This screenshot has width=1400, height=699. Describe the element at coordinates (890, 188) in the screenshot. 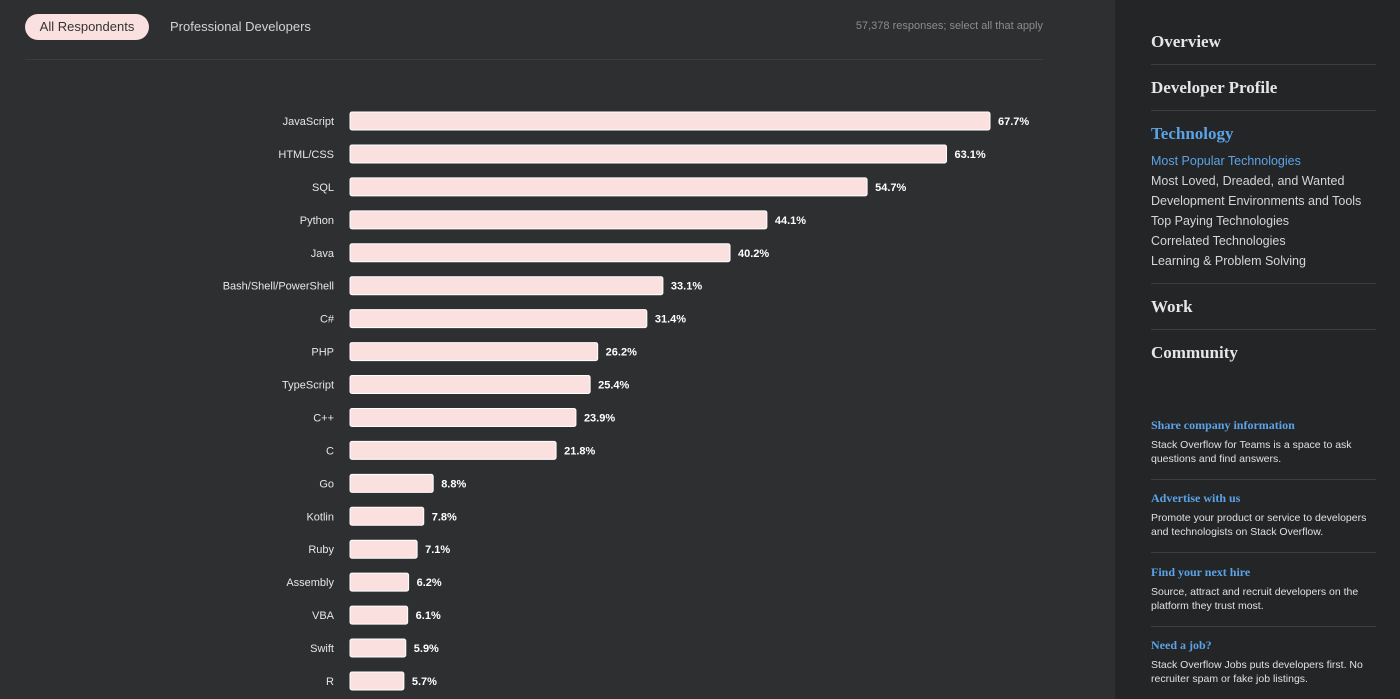

I see `value-label-sql: 54.7%` at that location.